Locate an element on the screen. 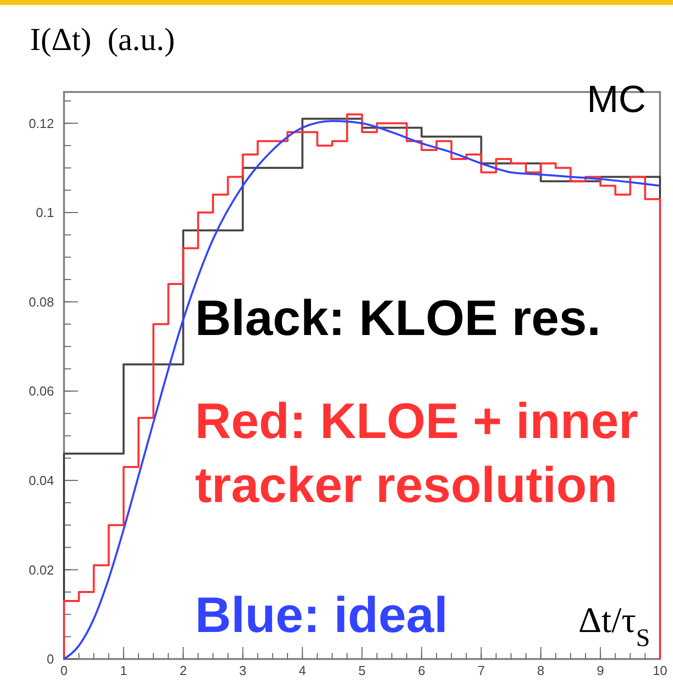 Image resolution: width=673 pixels, height=681 pixels. x-axis-title: Δt/τ$_{S}$ is located at coordinates (614, 626).